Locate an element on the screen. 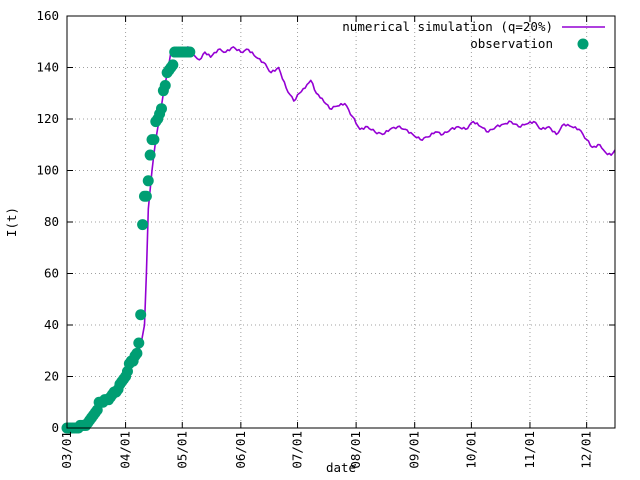 The height and width of the screenshot is (480, 640). x-tick-label: 07/01 is located at coordinates (297, 450).